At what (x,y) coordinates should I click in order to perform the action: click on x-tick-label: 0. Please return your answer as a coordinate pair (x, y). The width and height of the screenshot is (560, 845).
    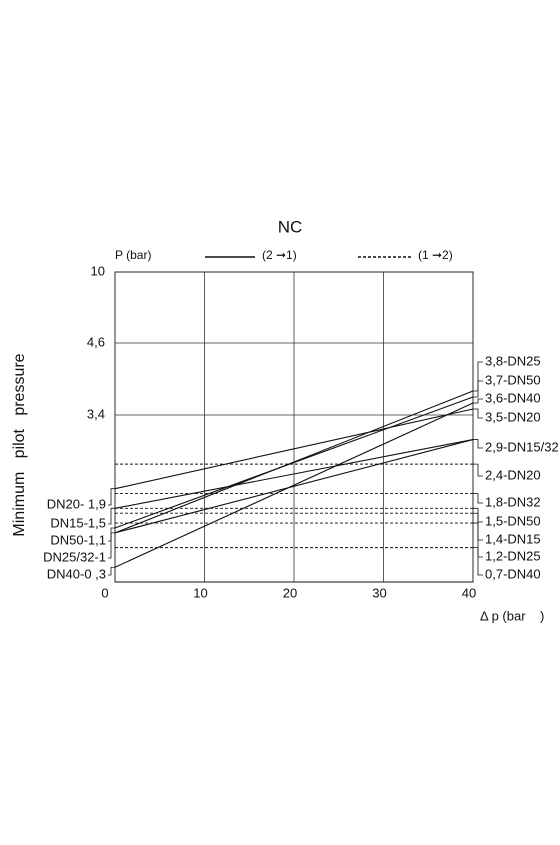
    Looking at the image, I should click on (104, 592).